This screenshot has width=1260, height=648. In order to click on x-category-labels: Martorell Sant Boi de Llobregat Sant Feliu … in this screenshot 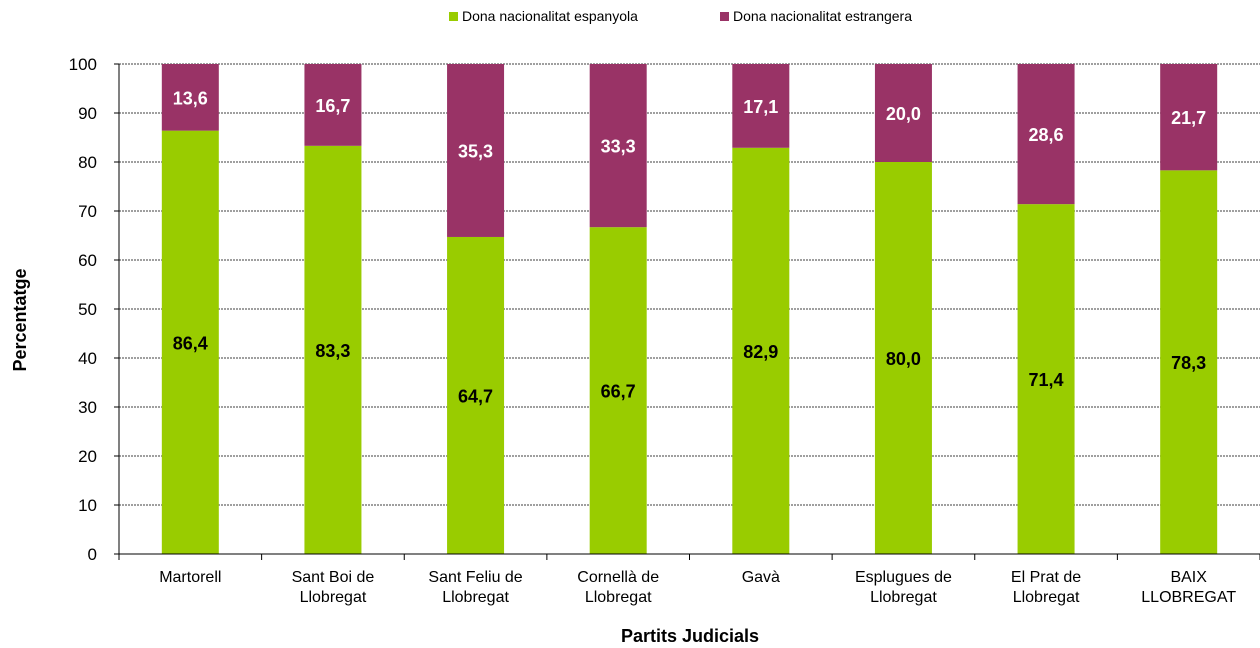, I will do `click(697, 587)`.